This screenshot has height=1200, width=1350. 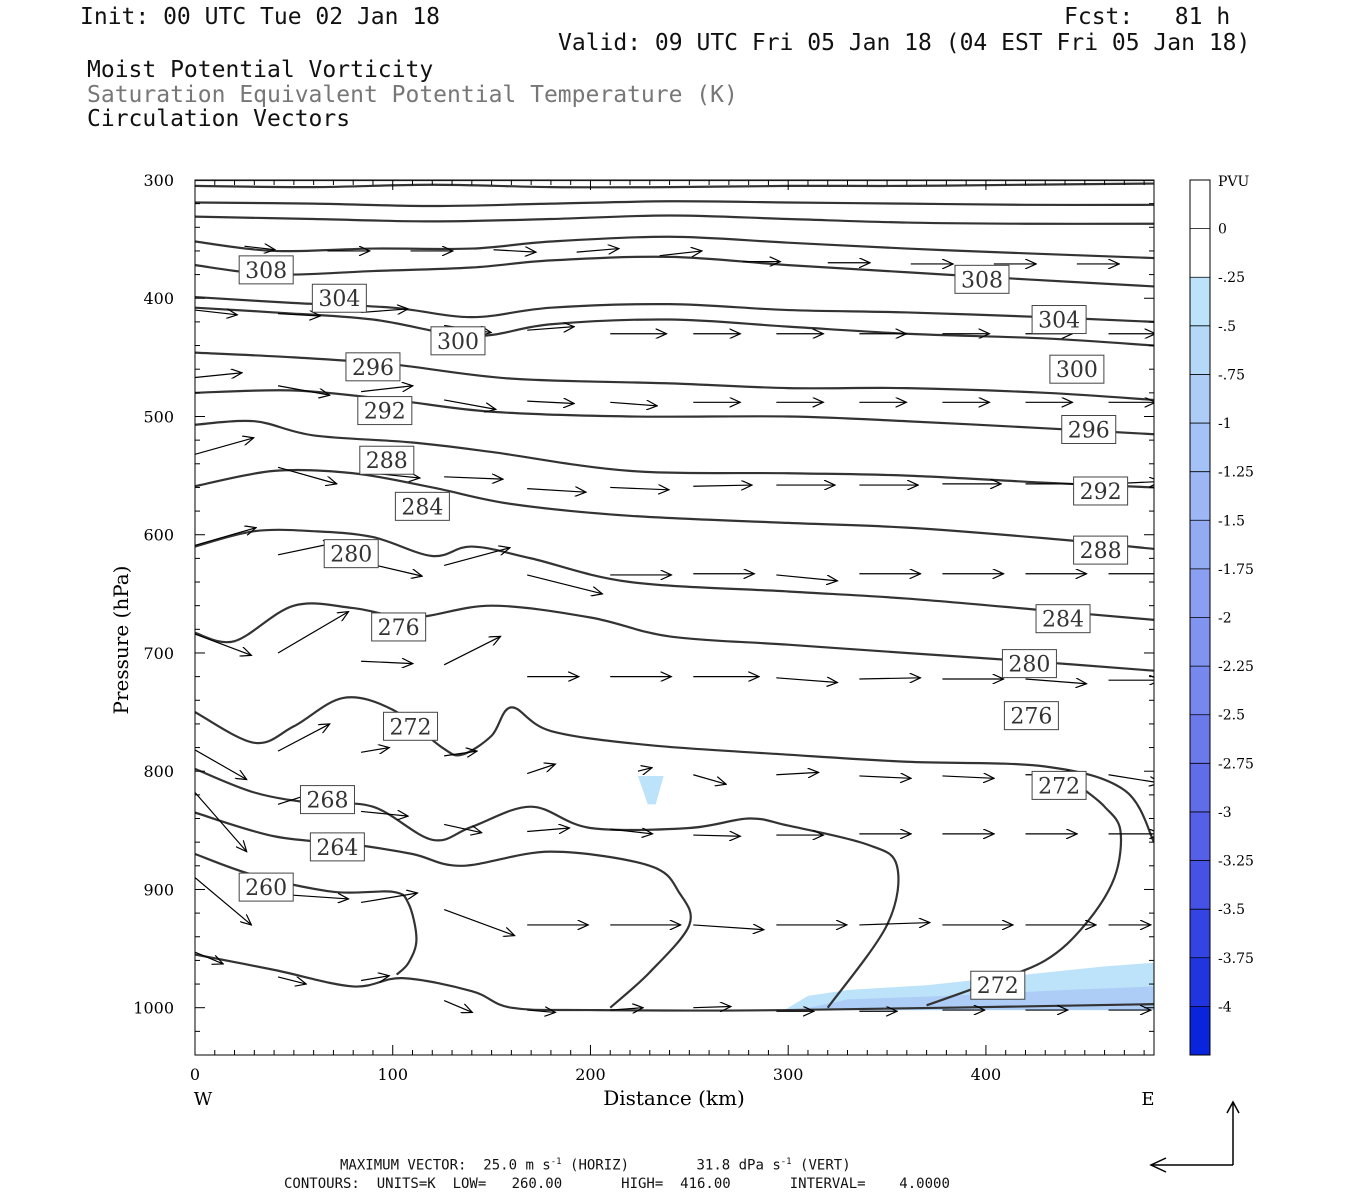 I want to click on field-title-vectors: Circulation Vectors, so click(x=219, y=119).